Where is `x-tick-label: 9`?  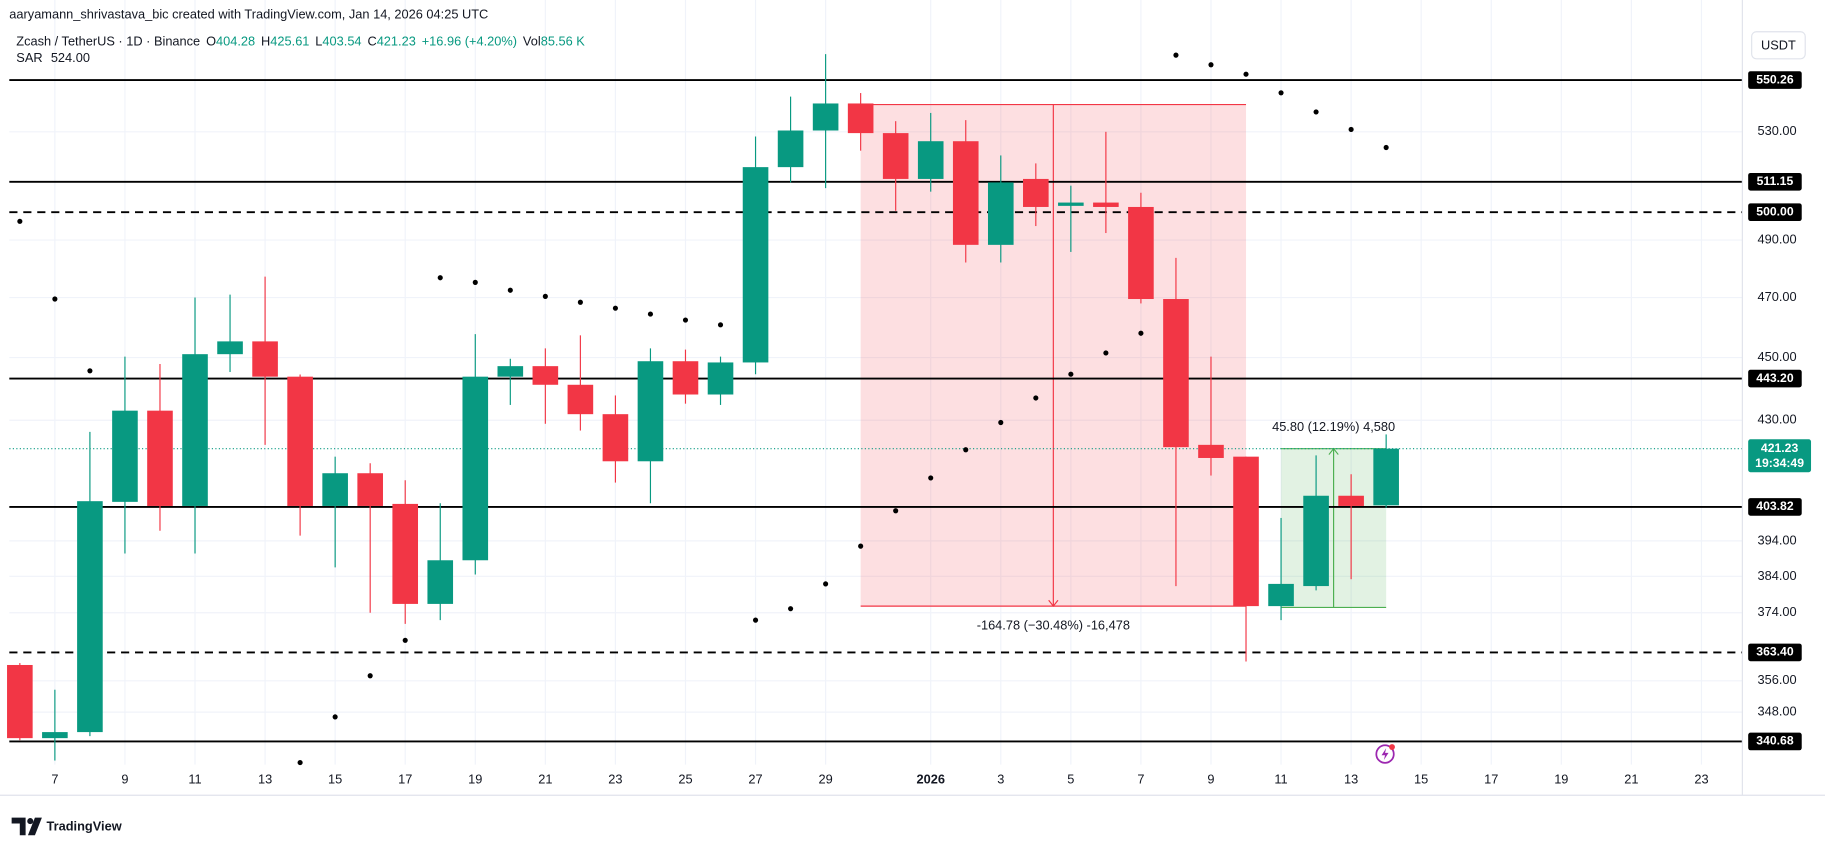 x-tick-label: 9 is located at coordinates (124, 778).